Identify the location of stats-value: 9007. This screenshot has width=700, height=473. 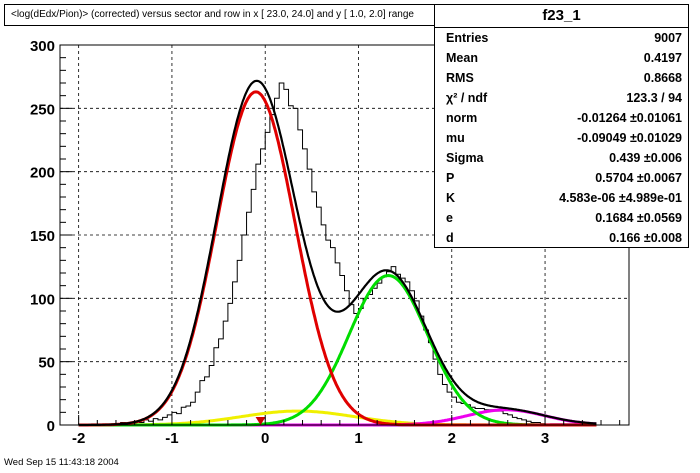
(668, 38).